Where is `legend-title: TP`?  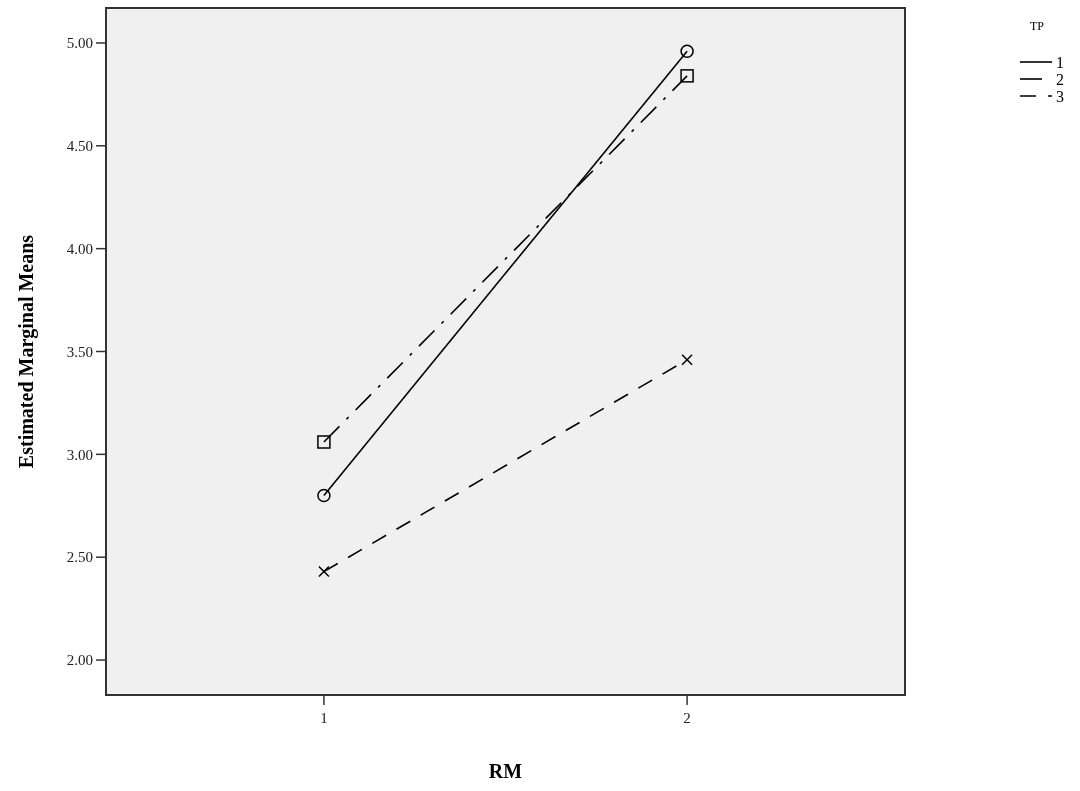 legend-title: TP is located at coordinates (1037, 26).